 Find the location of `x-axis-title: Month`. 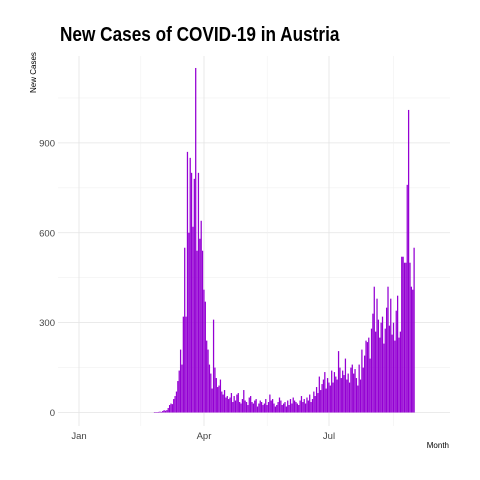

x-axis-title: Month is located at coordinates (438, 445).